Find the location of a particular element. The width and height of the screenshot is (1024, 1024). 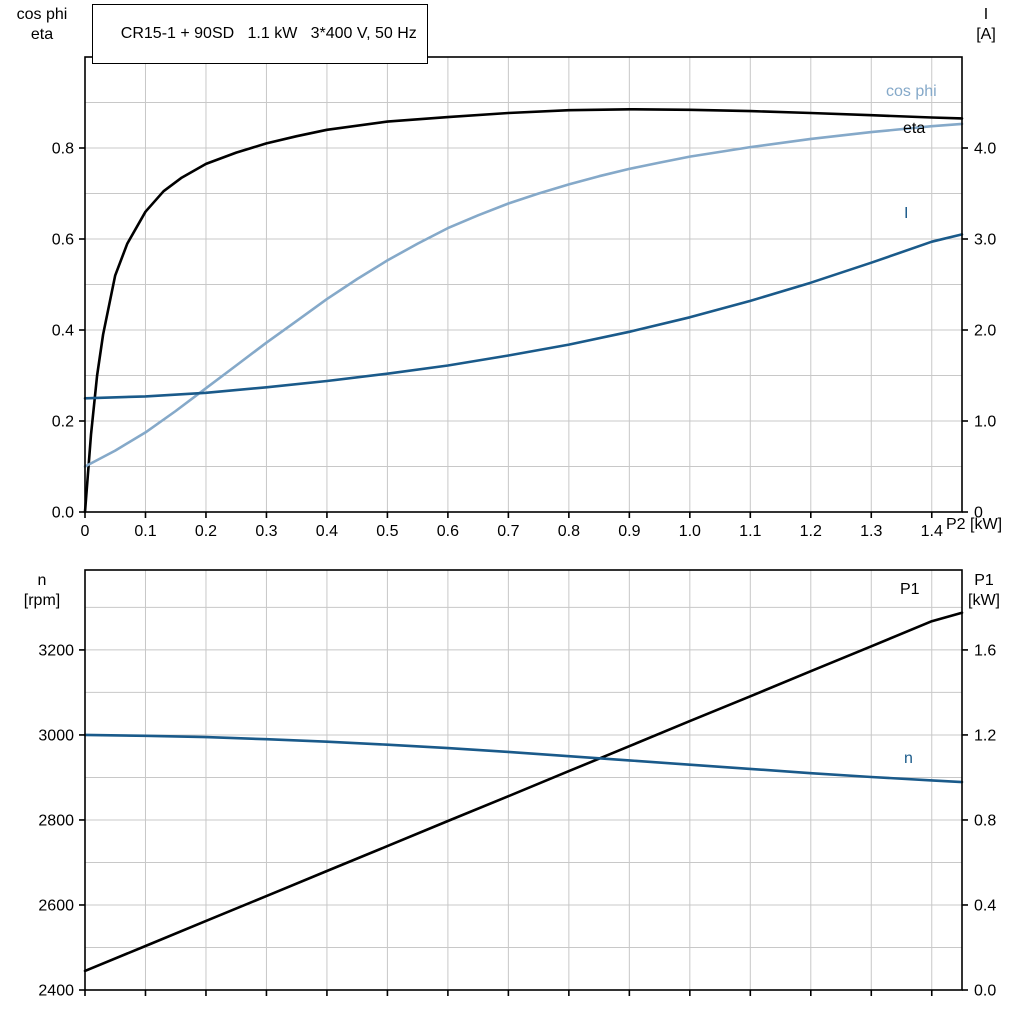

svg-text: 3000 is located at coordinates (56, 735).